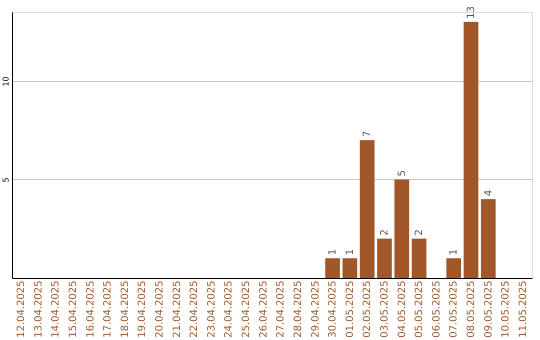 The width and height of the screenshot is (540, 340). Describe the element at coordinates (194, 309) in the screenshot. I see `x-tick-label: 22.04.2025` at that location.